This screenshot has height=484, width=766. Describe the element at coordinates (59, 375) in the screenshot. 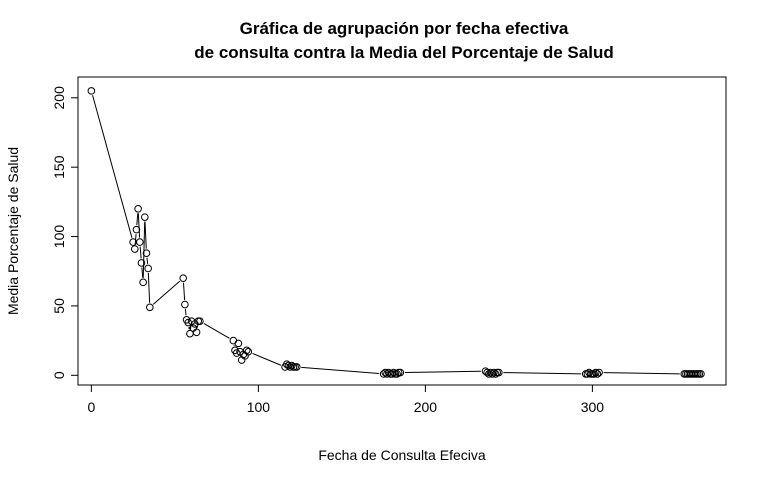

I see `y-tick-label: 0` at that location.